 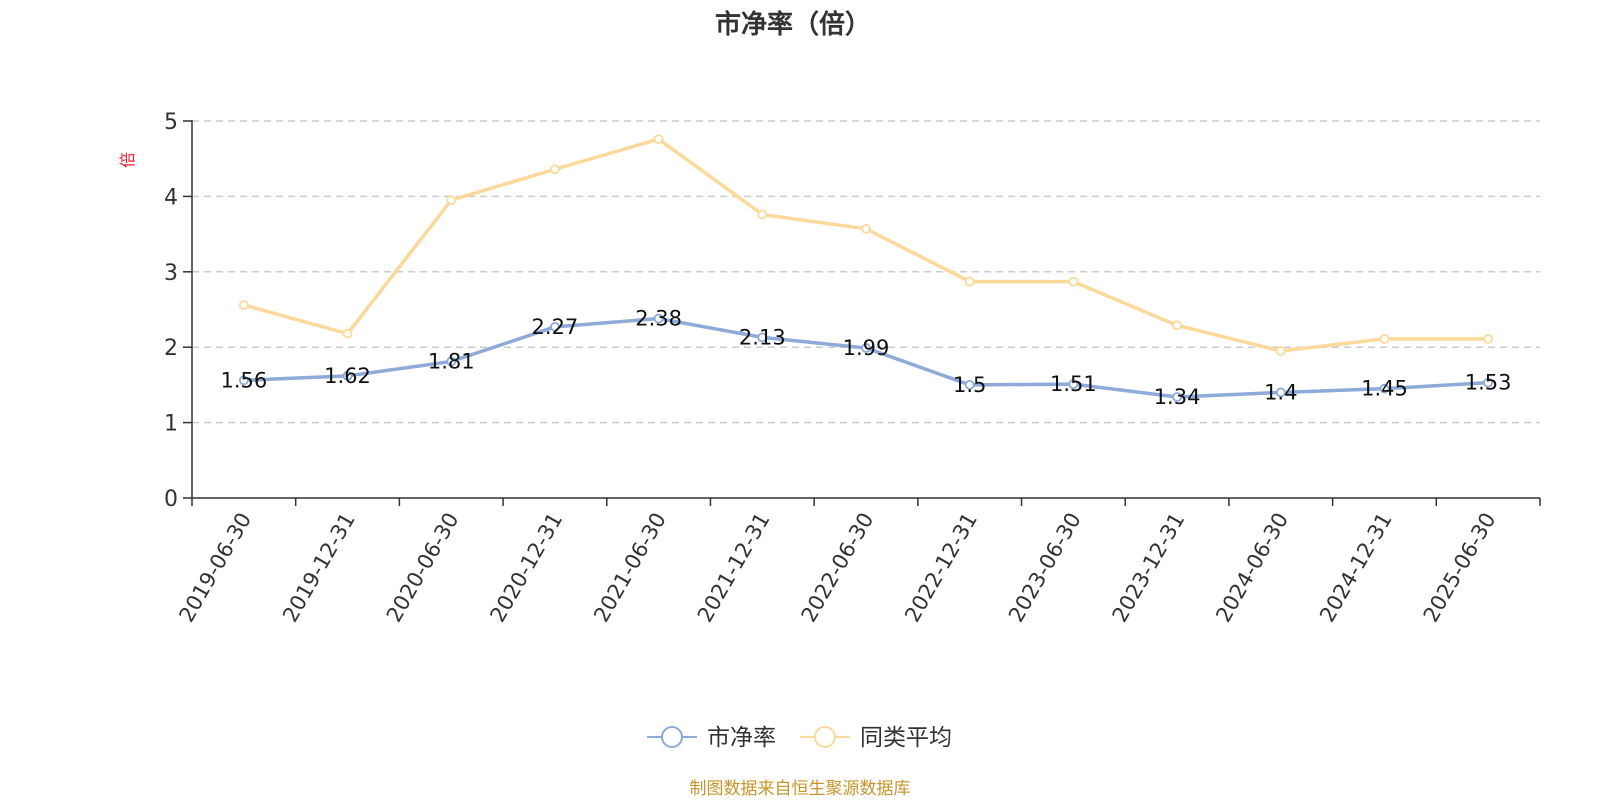 I want to click on data-label: 2.27, so click(x=555, y=327).